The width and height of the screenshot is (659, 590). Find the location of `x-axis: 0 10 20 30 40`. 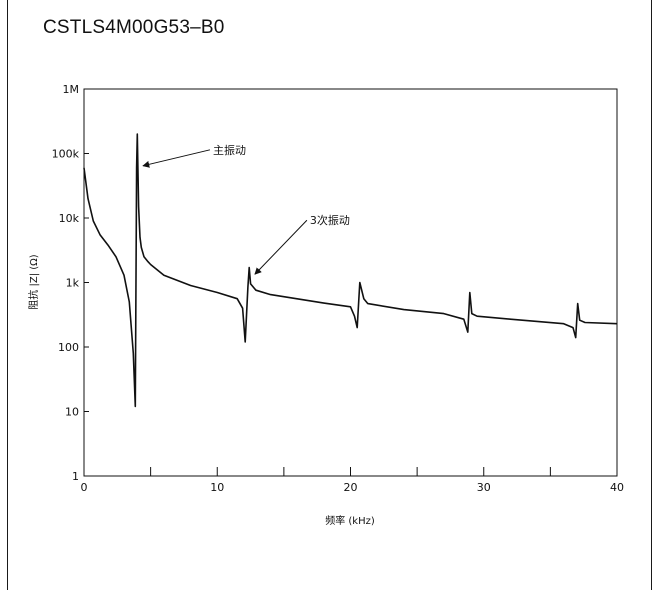

x-axis: 0 10 20 30 40 is located at coordinates (352, 480).